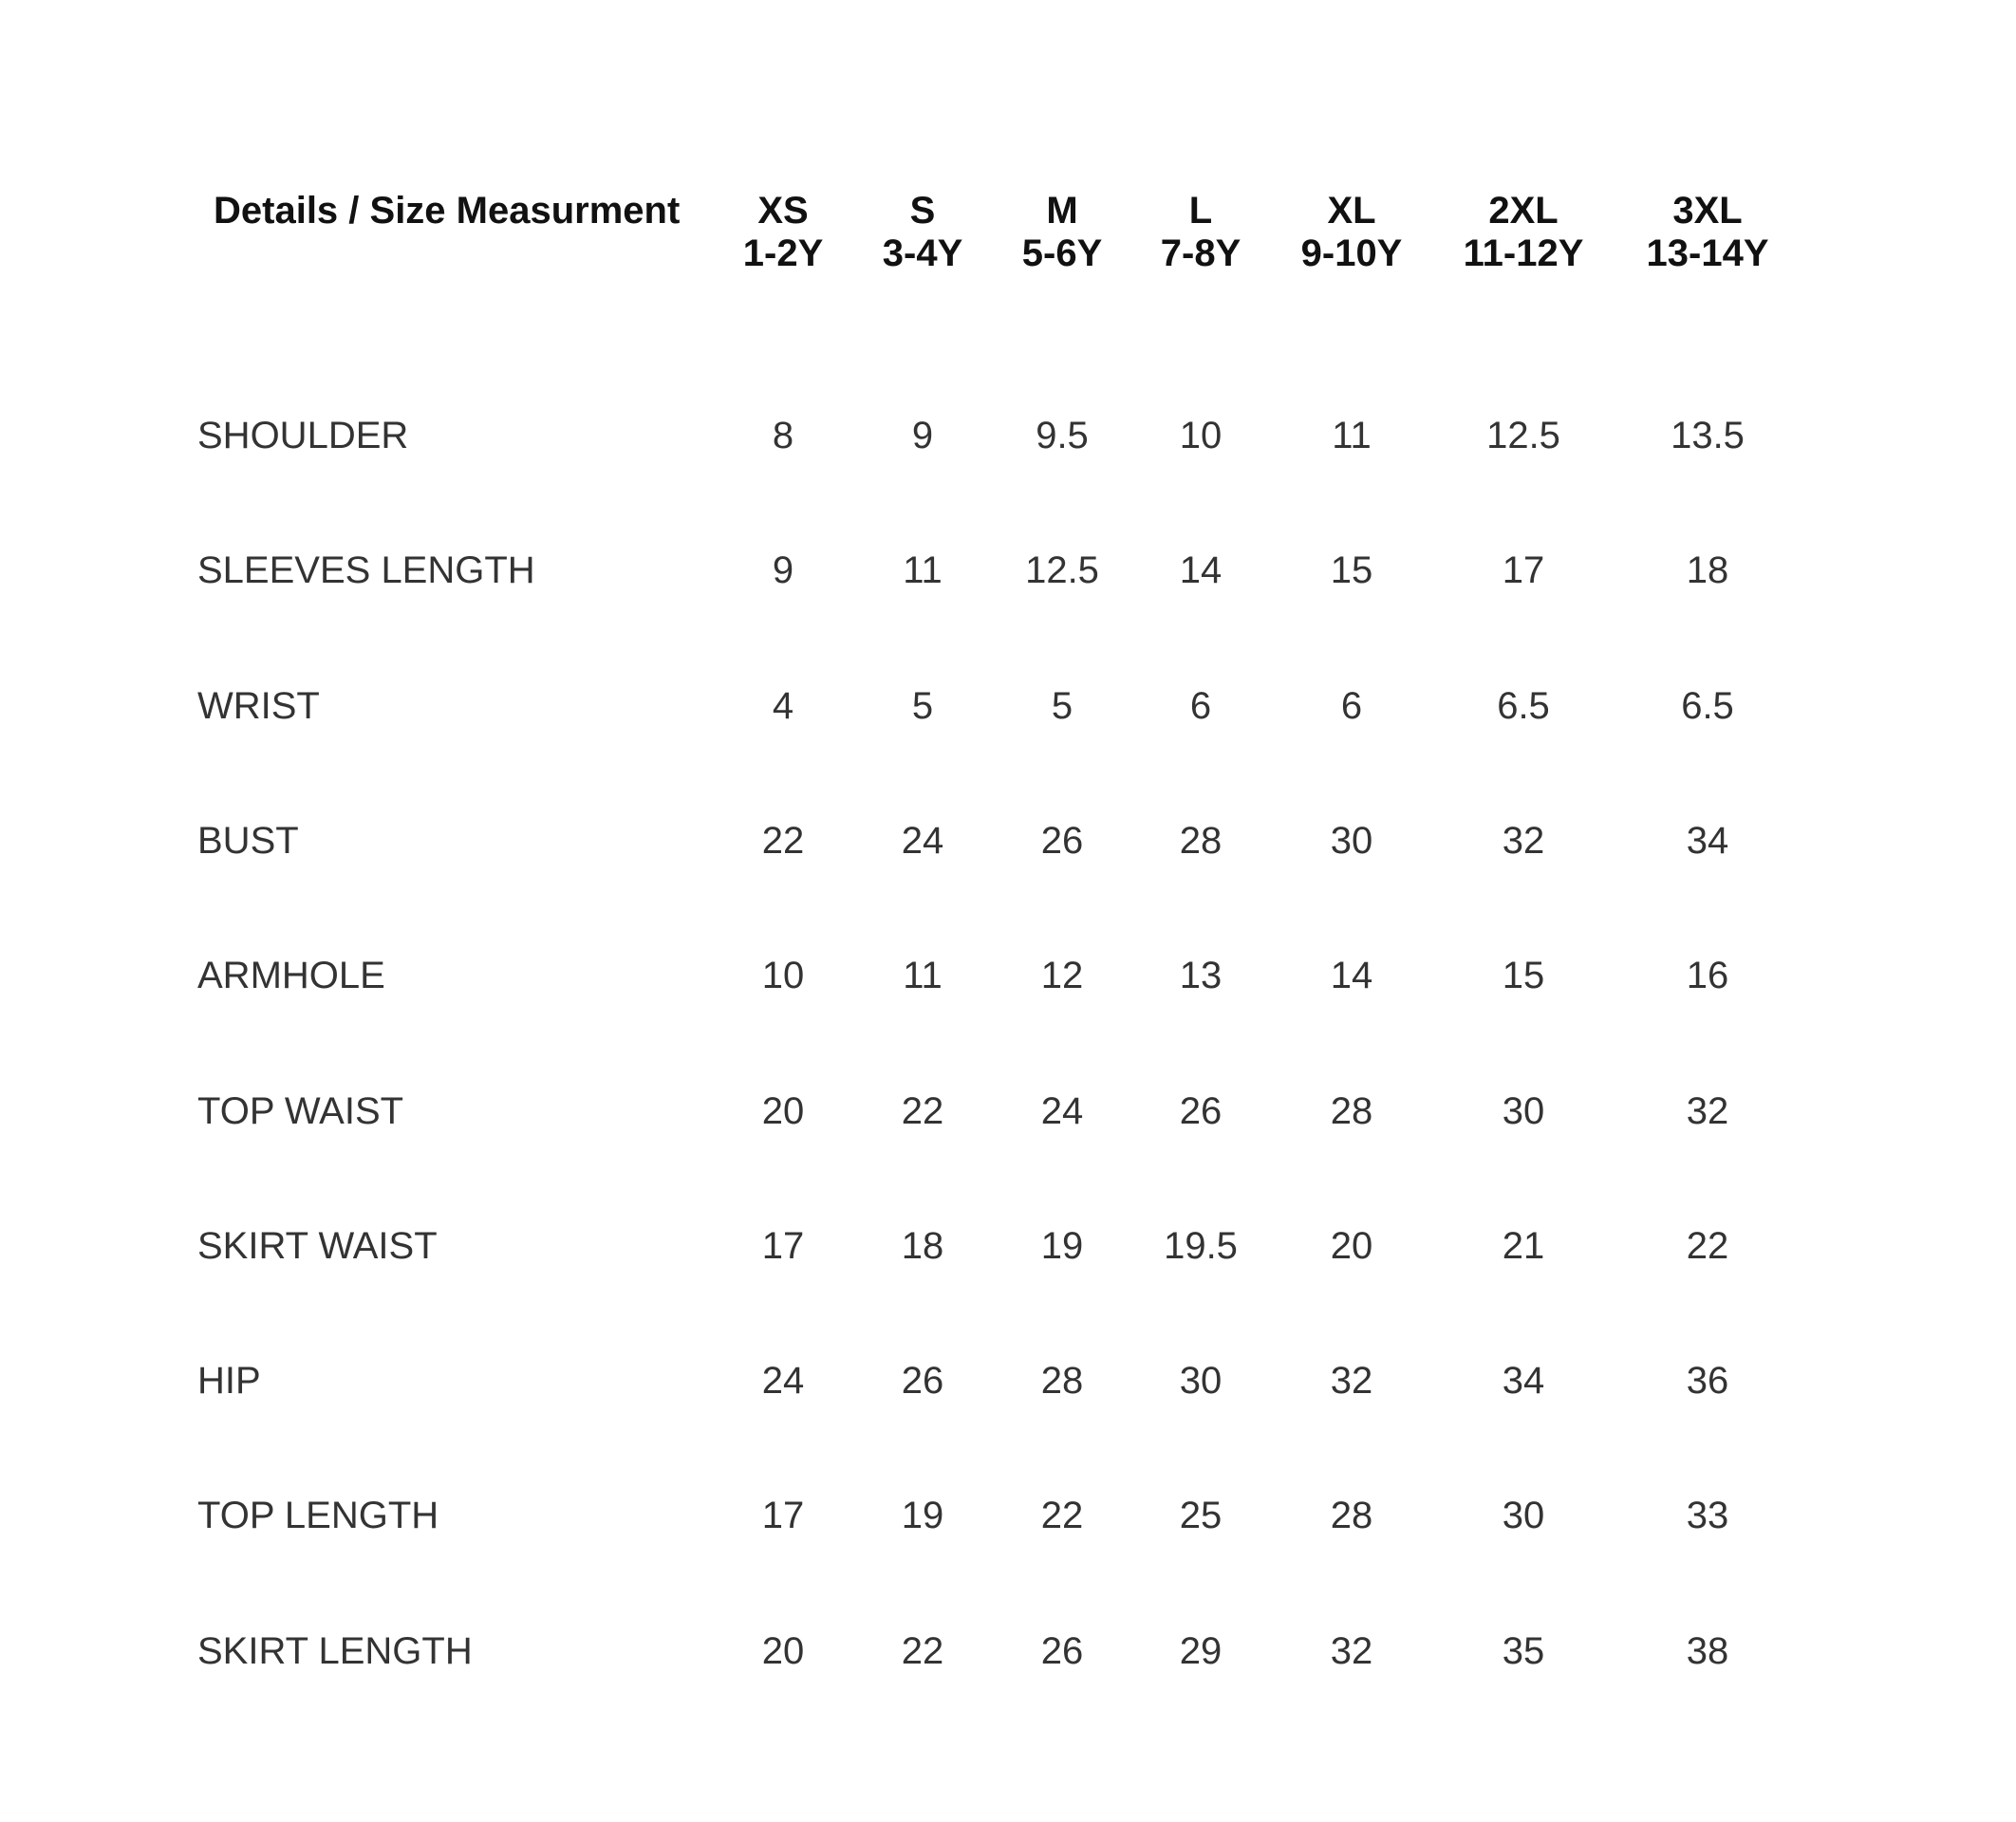 Image resolution: width=2016 pixels, height=1822 pixels. I want to click on column-size: XL, so click(1351, 211).